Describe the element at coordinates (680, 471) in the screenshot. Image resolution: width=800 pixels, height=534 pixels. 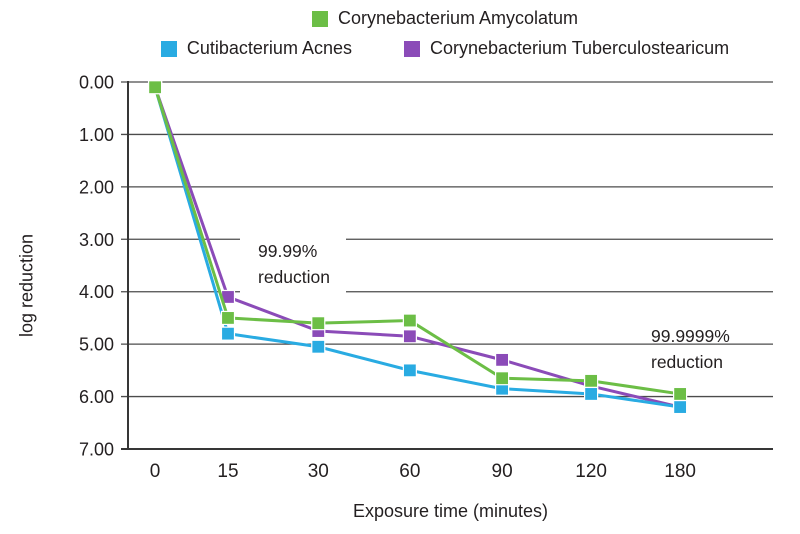
I see `x-tick-label: 180` at that location.